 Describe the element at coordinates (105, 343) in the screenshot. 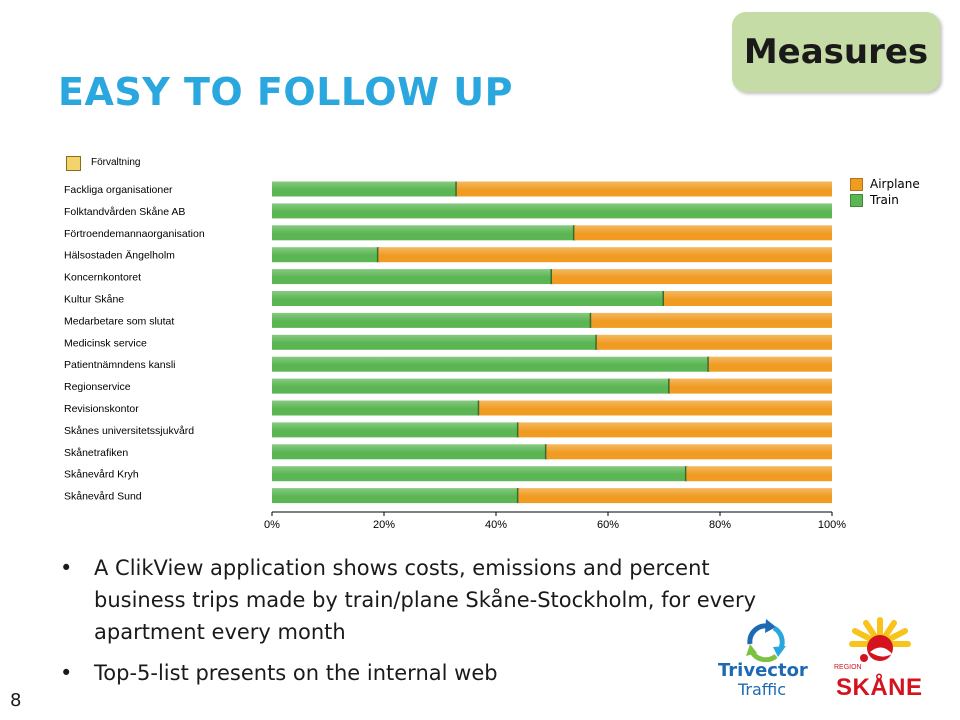

I see `category-label: Medicinsk service` at that location.